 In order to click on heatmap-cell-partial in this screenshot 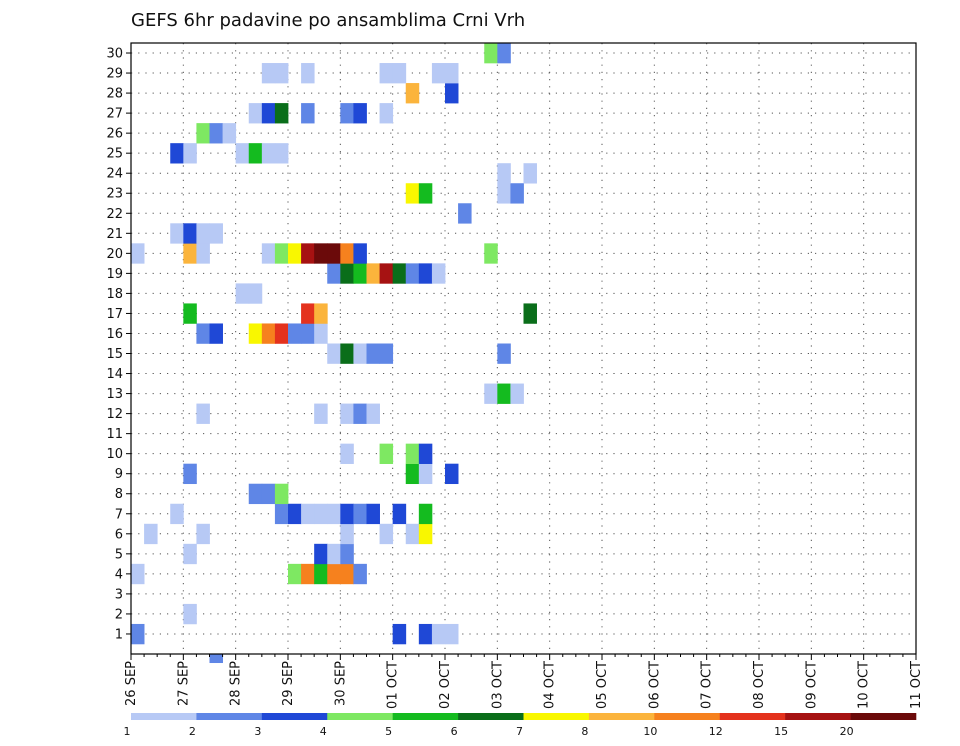, I will do `click(216, 659)`.